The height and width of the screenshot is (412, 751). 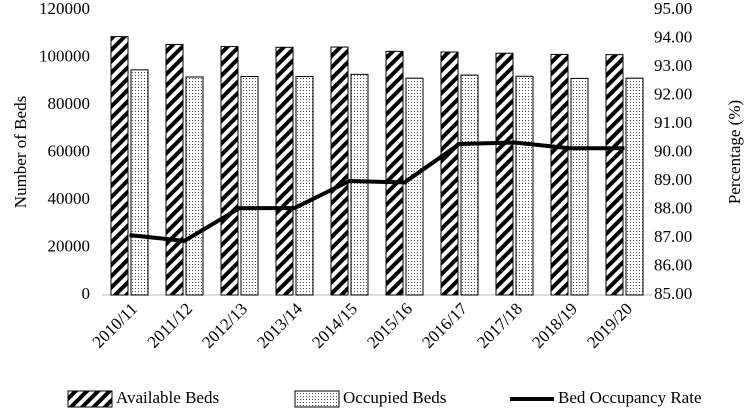 What do you see at coordinates (279, 325) in the screenshot?
I see `x-tick-label: 2013/14` at bounding box center [279, 325].